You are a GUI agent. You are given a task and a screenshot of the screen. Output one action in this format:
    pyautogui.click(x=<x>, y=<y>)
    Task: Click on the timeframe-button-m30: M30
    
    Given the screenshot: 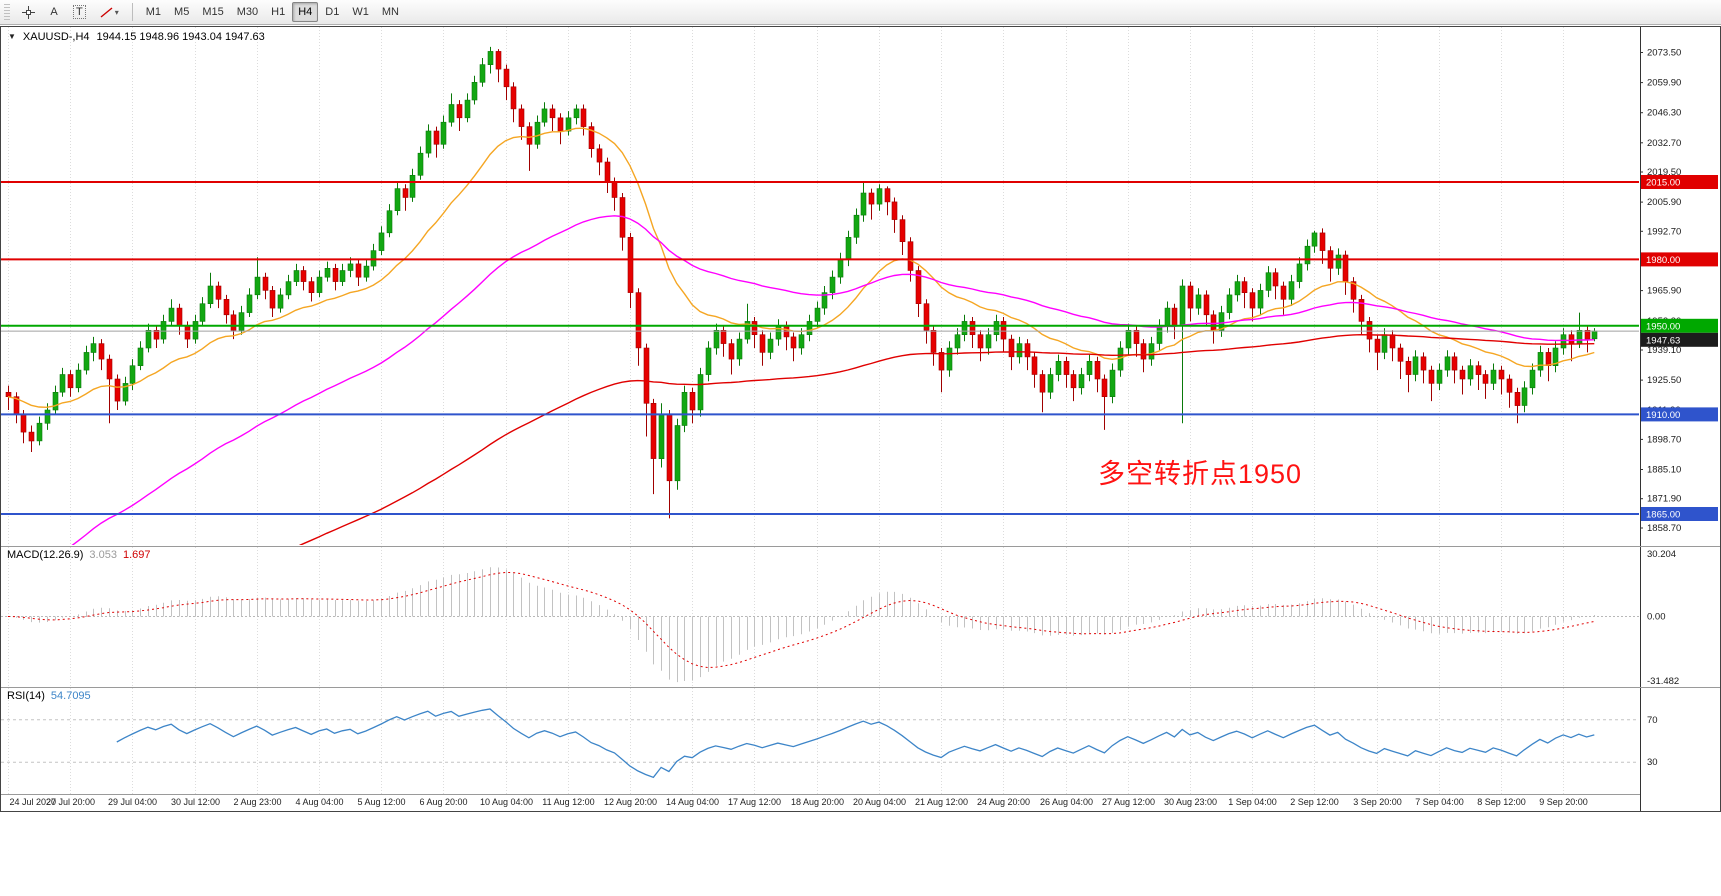 What is the action you would take?
    pyautogui.click(x=247, y=12)
    